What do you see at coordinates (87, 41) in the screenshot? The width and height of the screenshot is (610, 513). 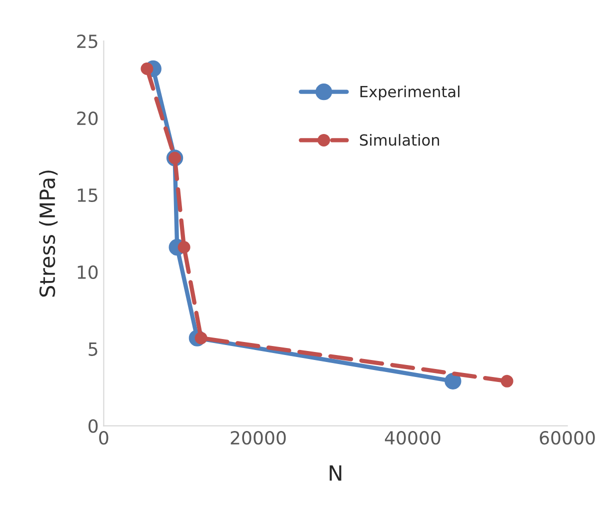 I see `y-tick-label: 25` at bounding box center [87, 41].